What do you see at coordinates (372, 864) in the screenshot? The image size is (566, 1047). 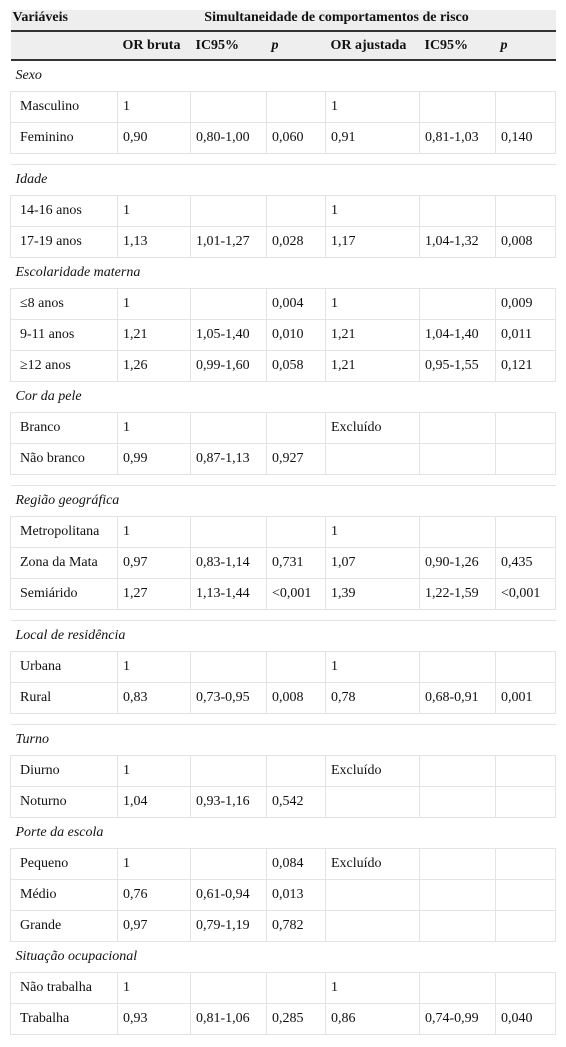 I see `cell: Excluído` at bounding box center [372, 864].